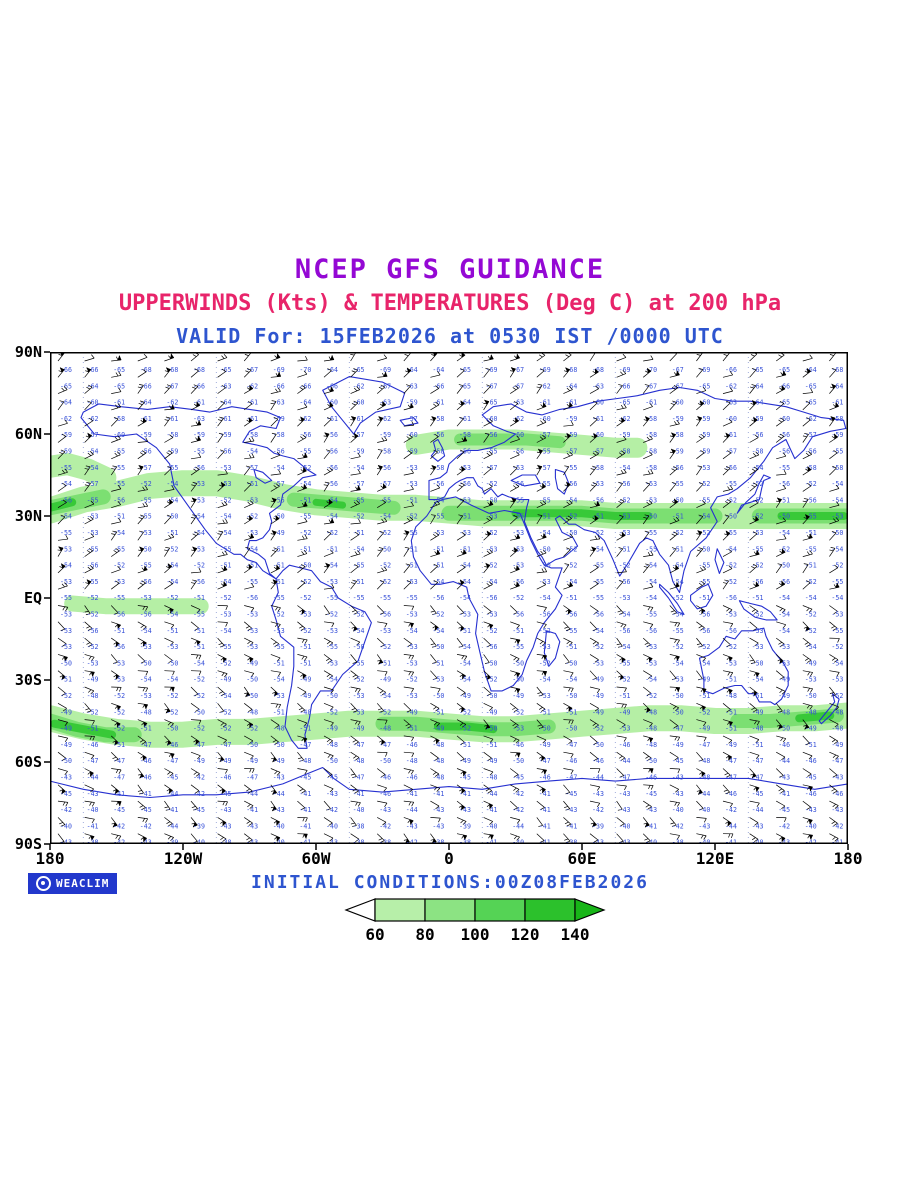 The height and width of the screenshot is (1200, 900). What do you see at coordinates (625, 370) in the screenshot?
I see `svg-text: -69` at bounding box center [625, 370].